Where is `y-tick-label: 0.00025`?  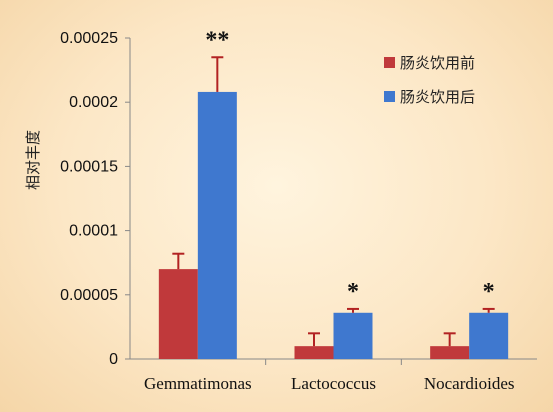
y-tick-label: 0.00025 is located at coordinates (89, 38).